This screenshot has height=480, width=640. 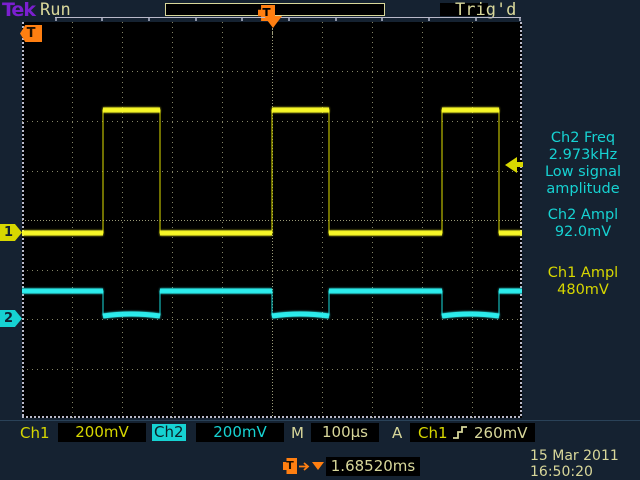 I want to click on grid-edge-bottom, so click(x=272, y=417).